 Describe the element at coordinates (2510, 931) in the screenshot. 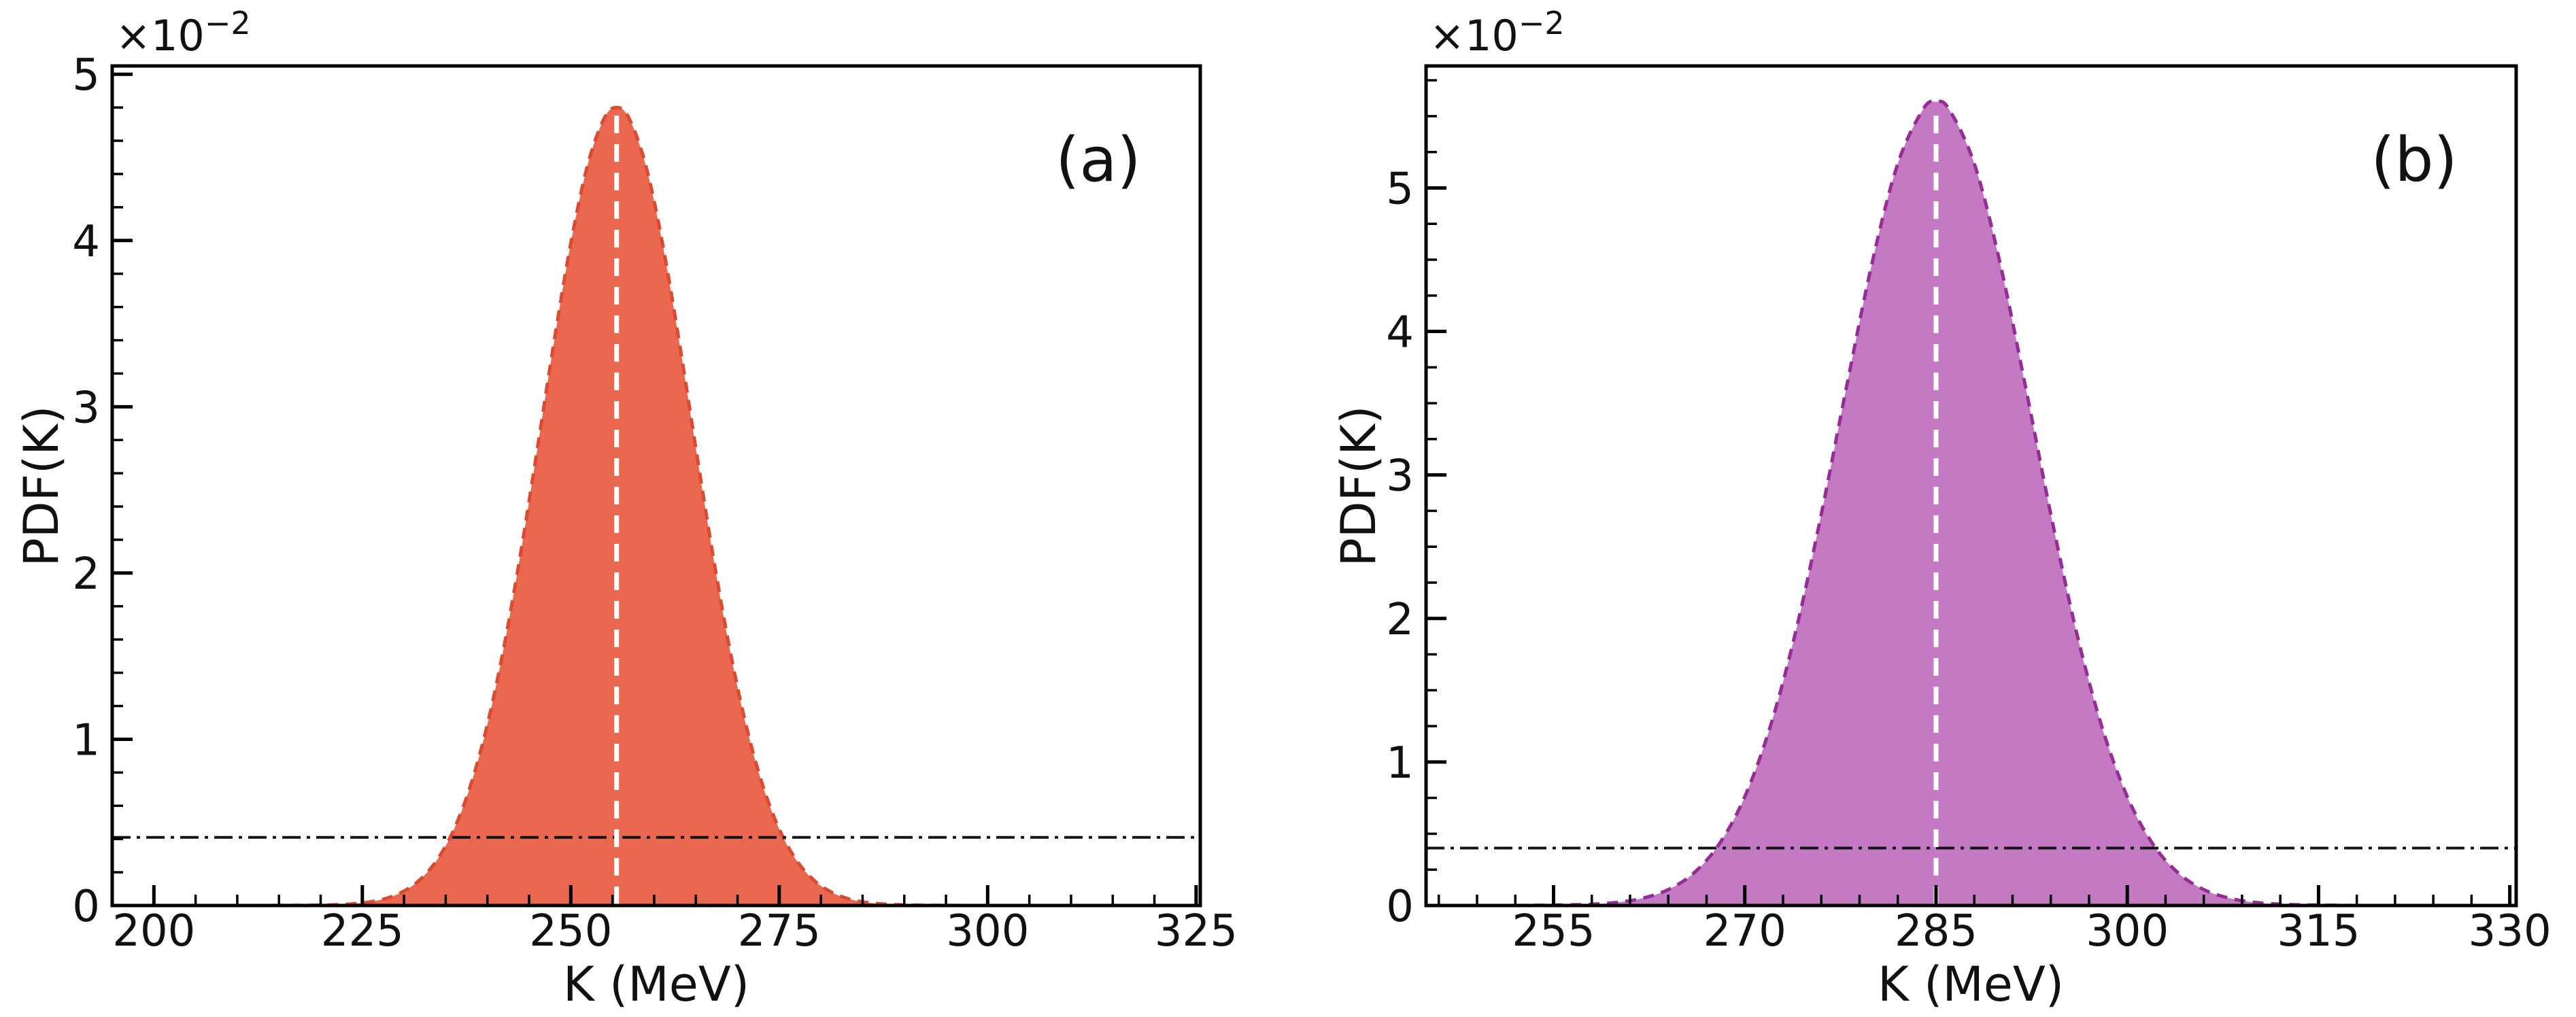

I see `x-tick-label: 330` at that location.